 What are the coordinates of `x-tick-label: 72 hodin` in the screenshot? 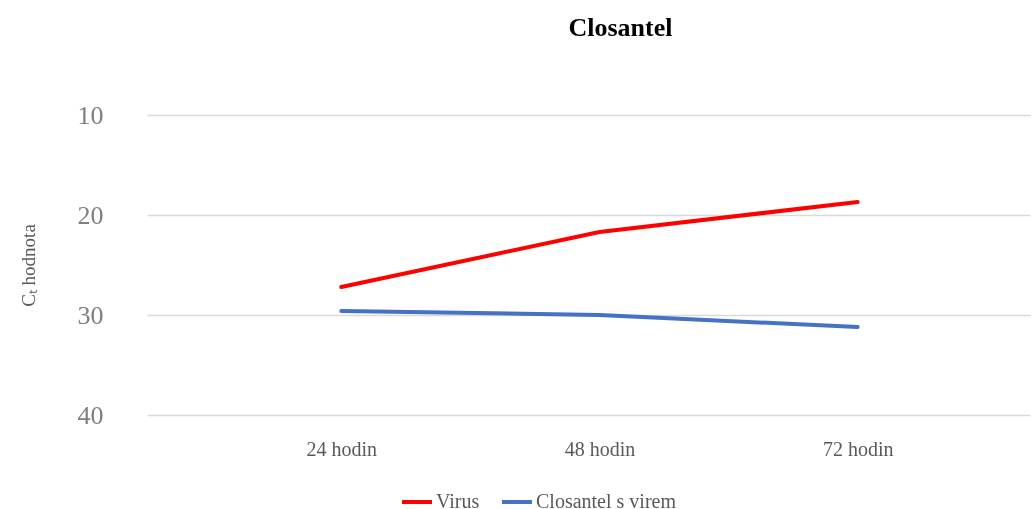 It's located at (858, 448).